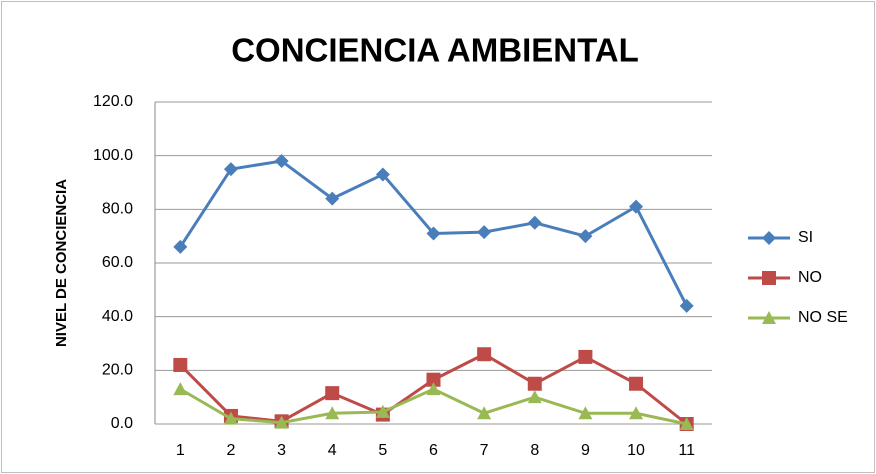 The image size is (876, 474). I want to click on y-tick-label: 40.0, so click(117, 316).